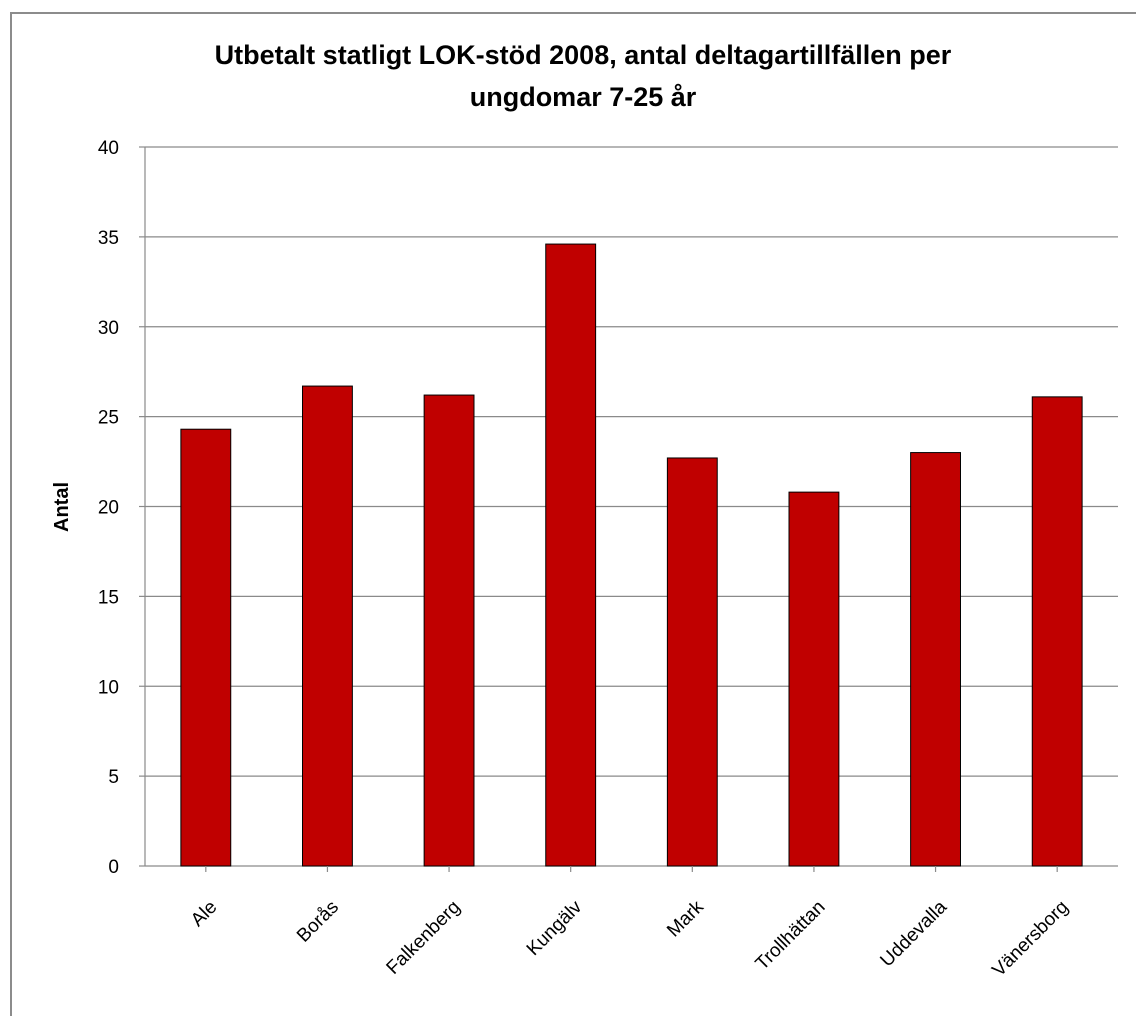  What do you see at coordinates (791, 936) in the screenshot?
I see `x-tick-label: Trollhättan` at bounding box center [791, 936].